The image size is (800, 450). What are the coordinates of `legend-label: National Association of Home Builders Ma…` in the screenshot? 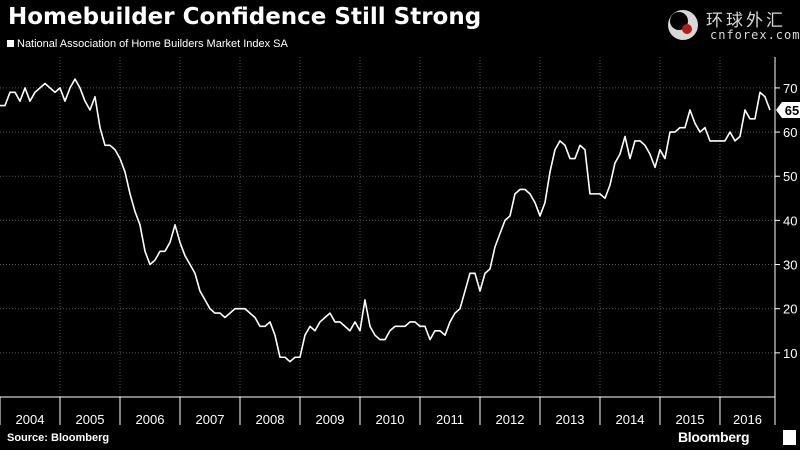 It's located at (152, 44).